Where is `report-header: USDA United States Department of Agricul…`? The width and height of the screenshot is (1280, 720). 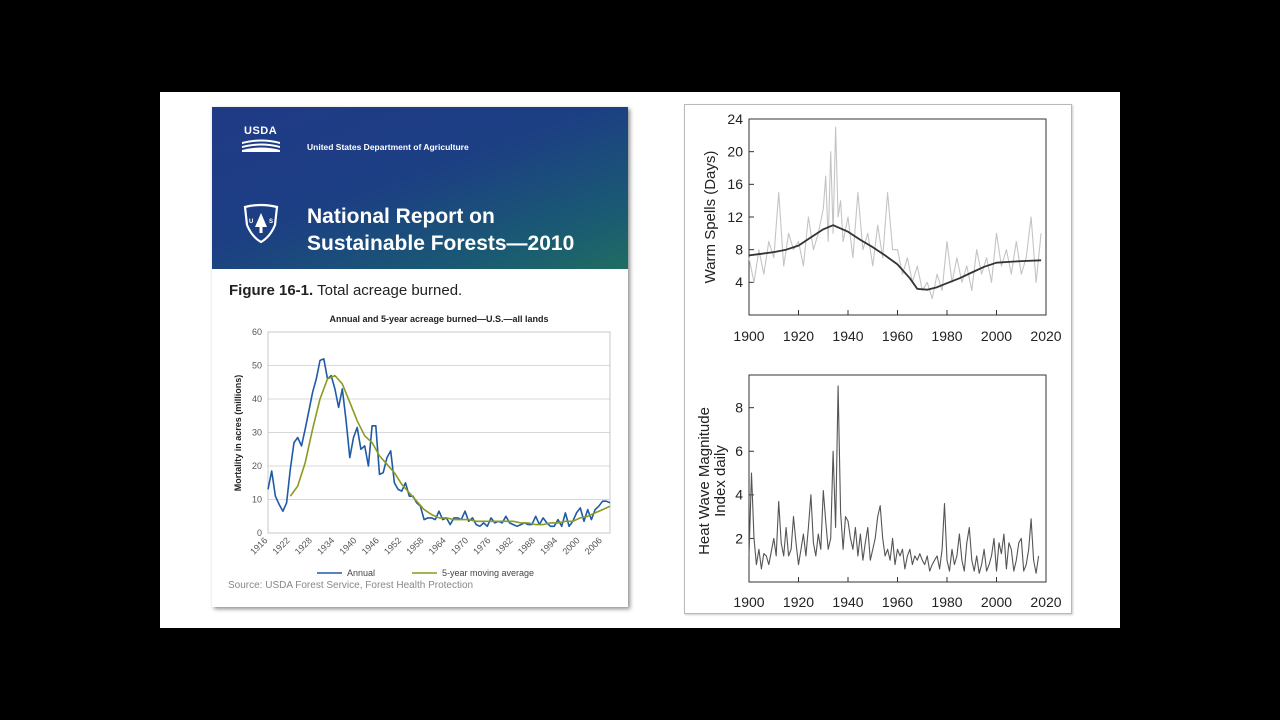 report-header: USDA United States Department of Agricul… is located at coordinates (420, 188).